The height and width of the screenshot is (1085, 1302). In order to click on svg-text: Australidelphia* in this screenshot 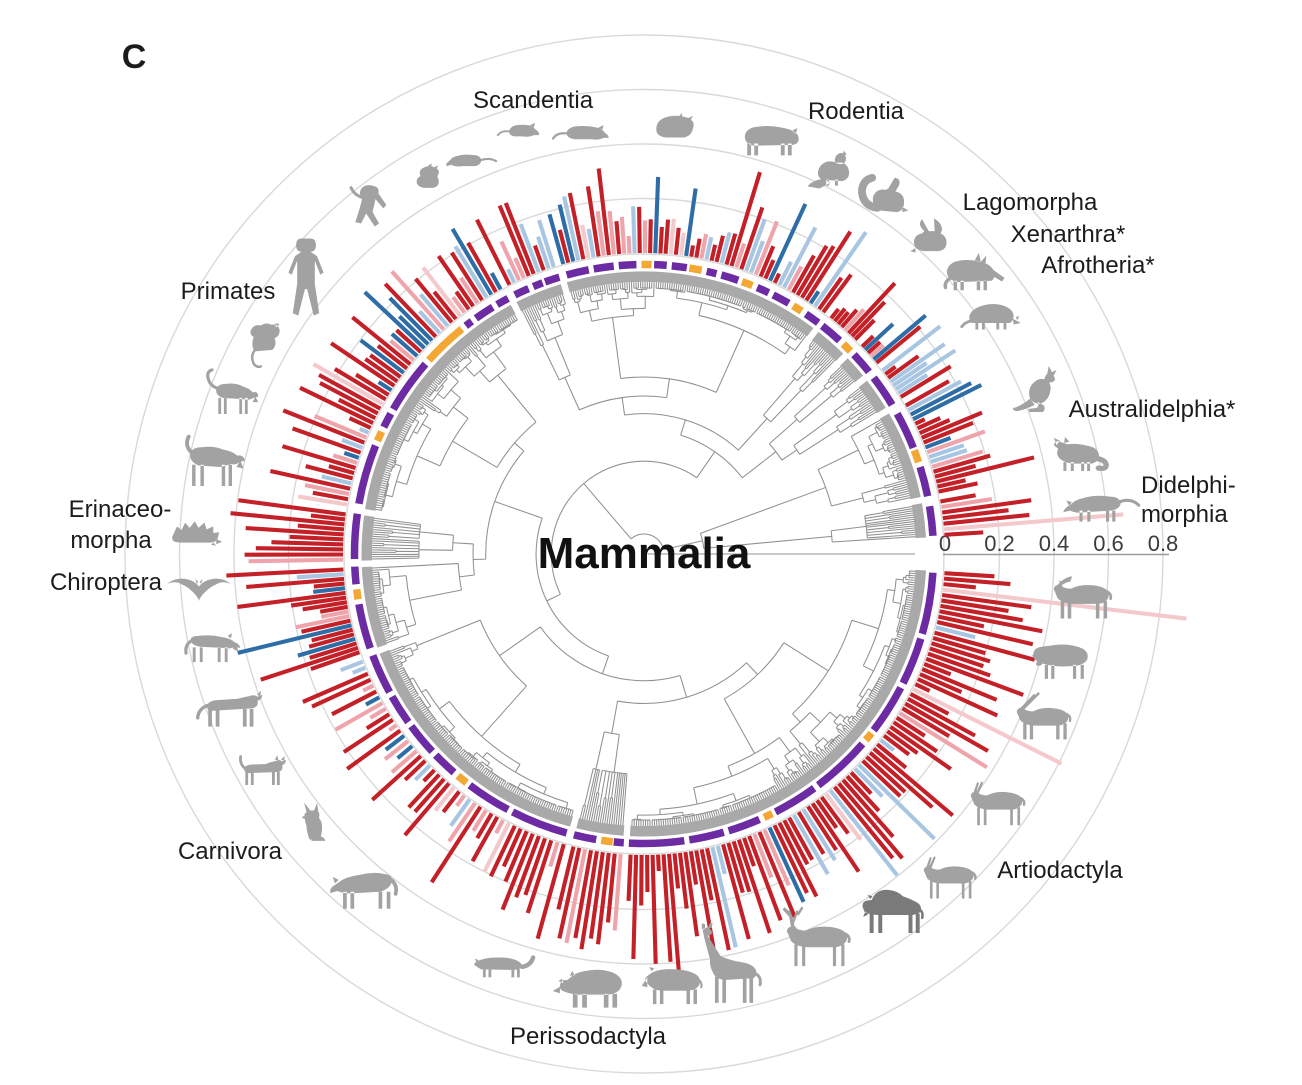, I will do `click(1152, 409)`.